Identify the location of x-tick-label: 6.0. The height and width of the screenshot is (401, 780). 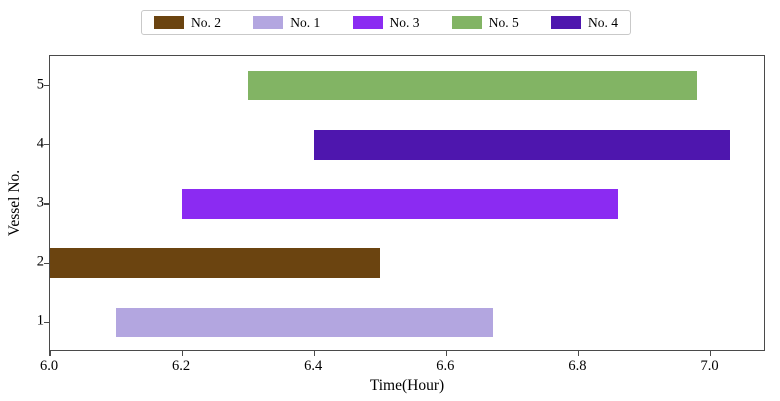
(49, 366).